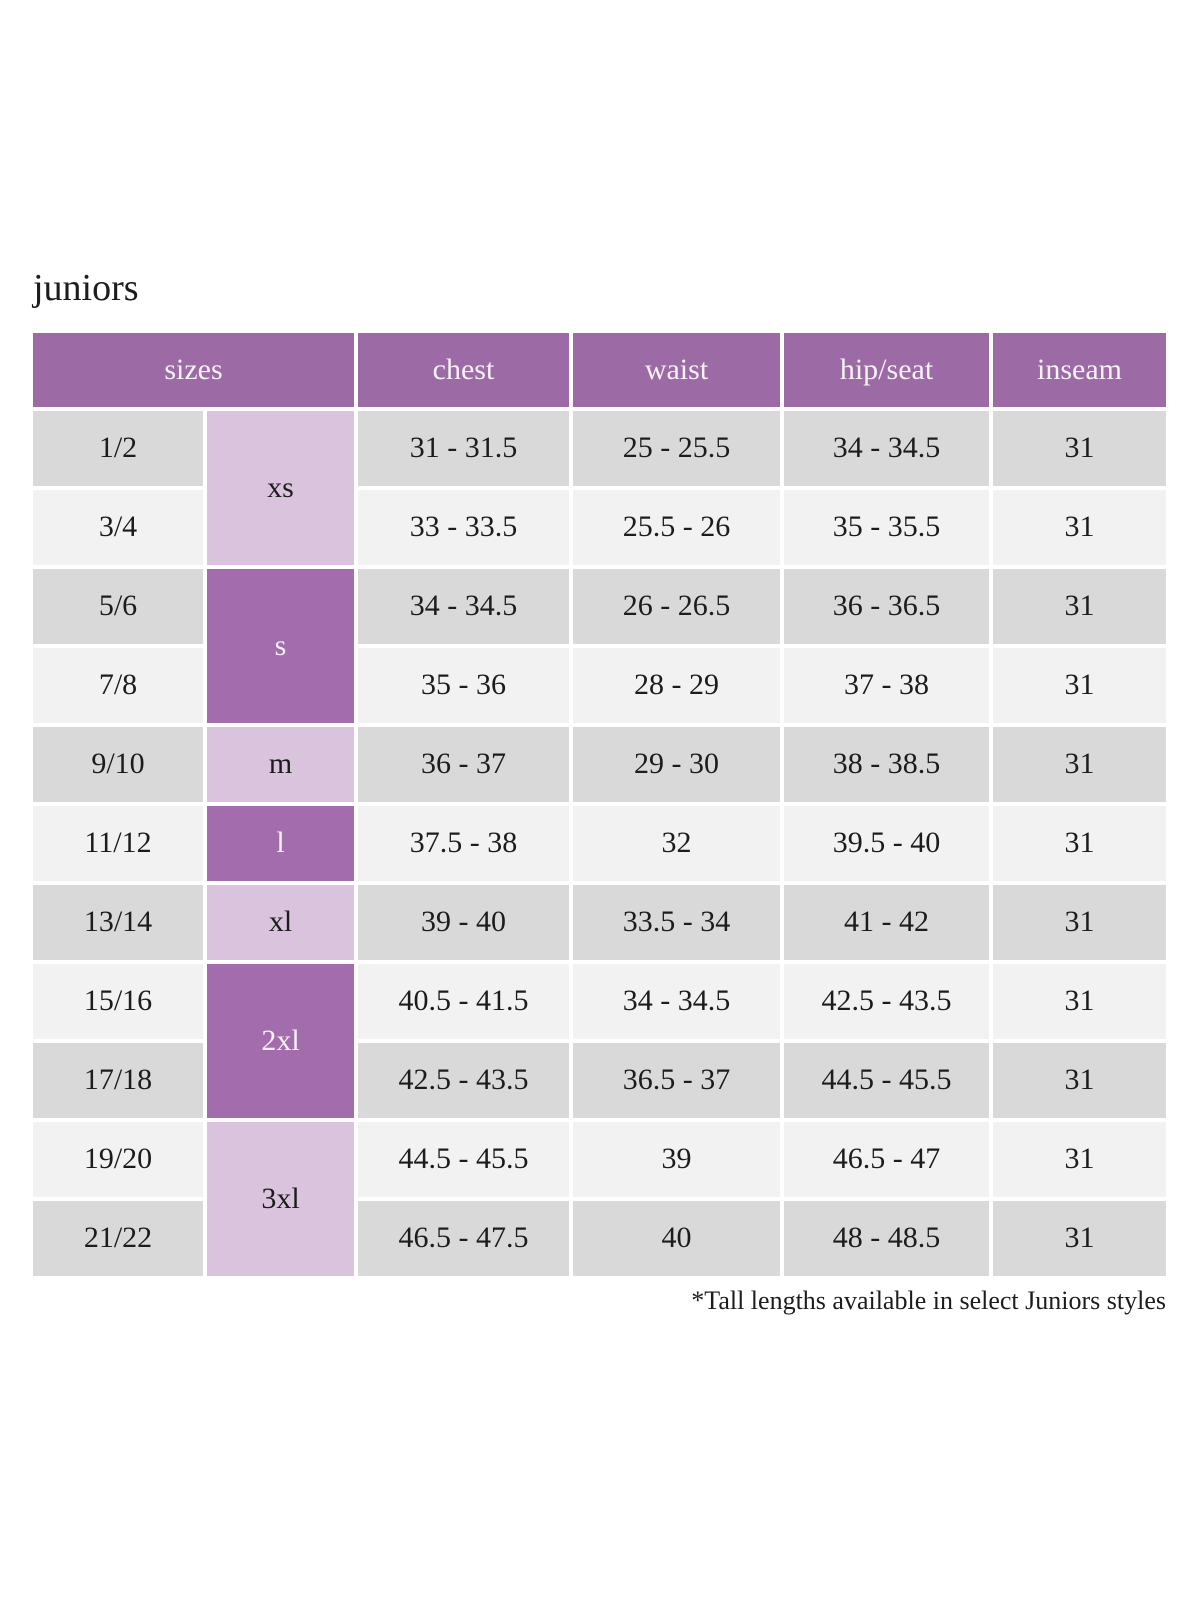 The image size is (1200, 1600). I want to click on hip-seat-cell: 41 - 42, so click(886, 922).